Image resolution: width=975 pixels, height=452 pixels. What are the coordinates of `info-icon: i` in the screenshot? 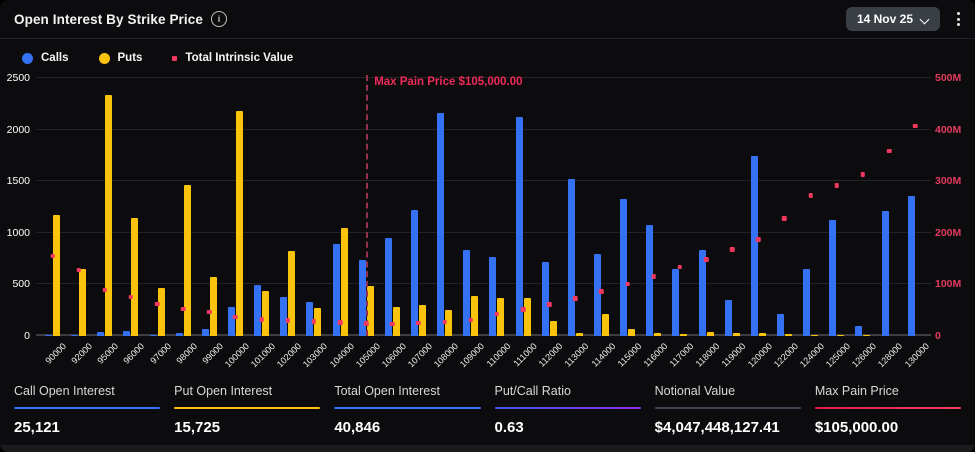 It's located at (218, 19).